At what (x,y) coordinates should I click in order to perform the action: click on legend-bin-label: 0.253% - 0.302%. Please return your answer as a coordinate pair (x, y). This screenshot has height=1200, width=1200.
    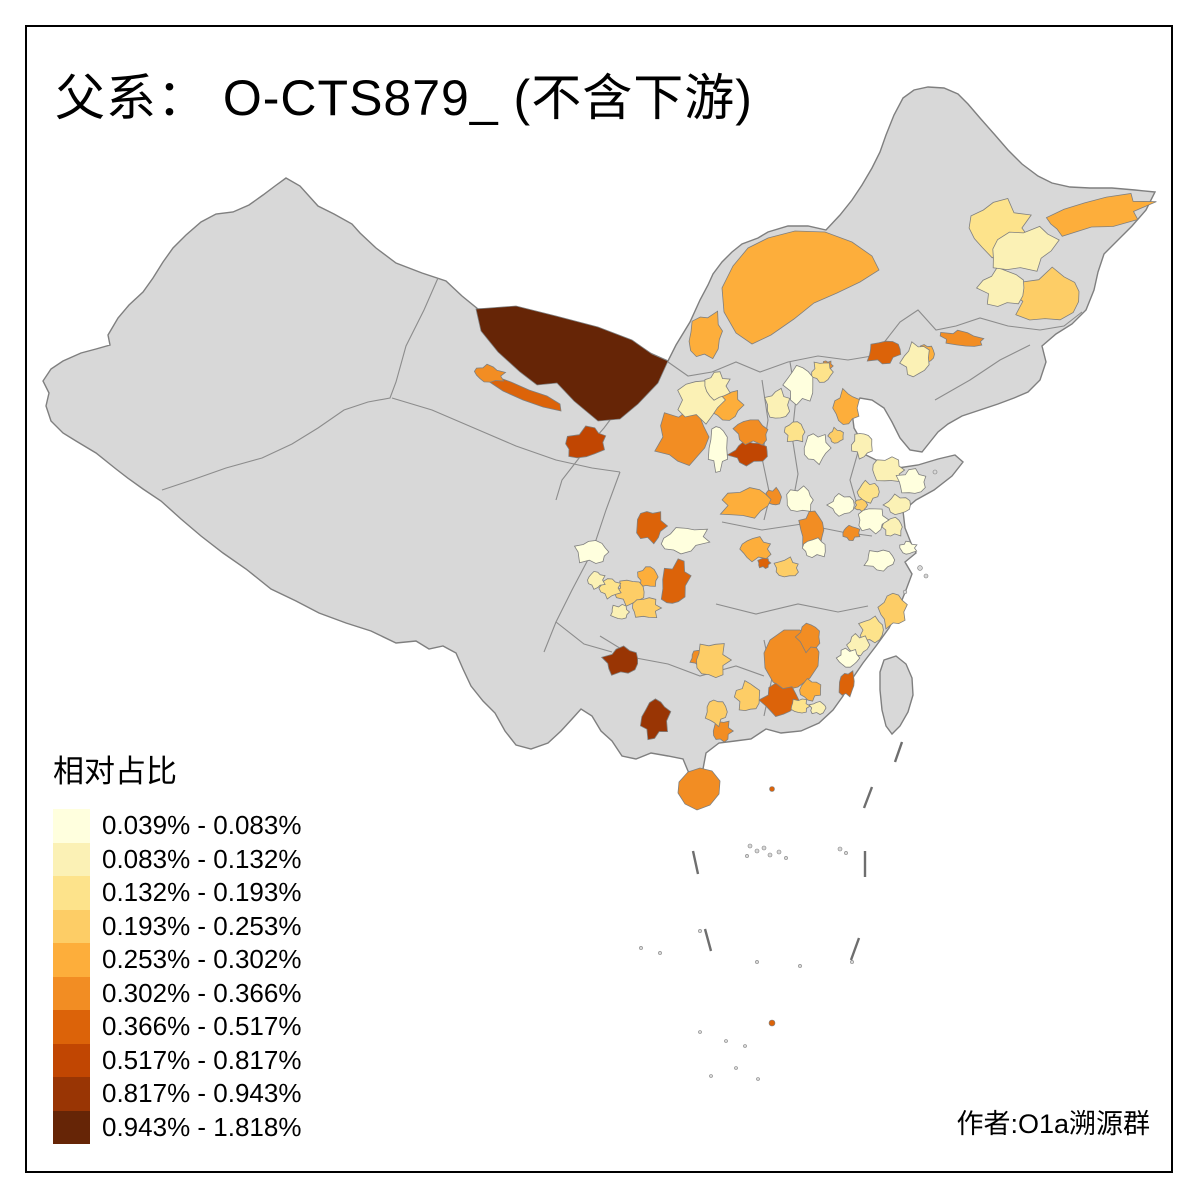
    Looking at the image, I should click on (202, 959).